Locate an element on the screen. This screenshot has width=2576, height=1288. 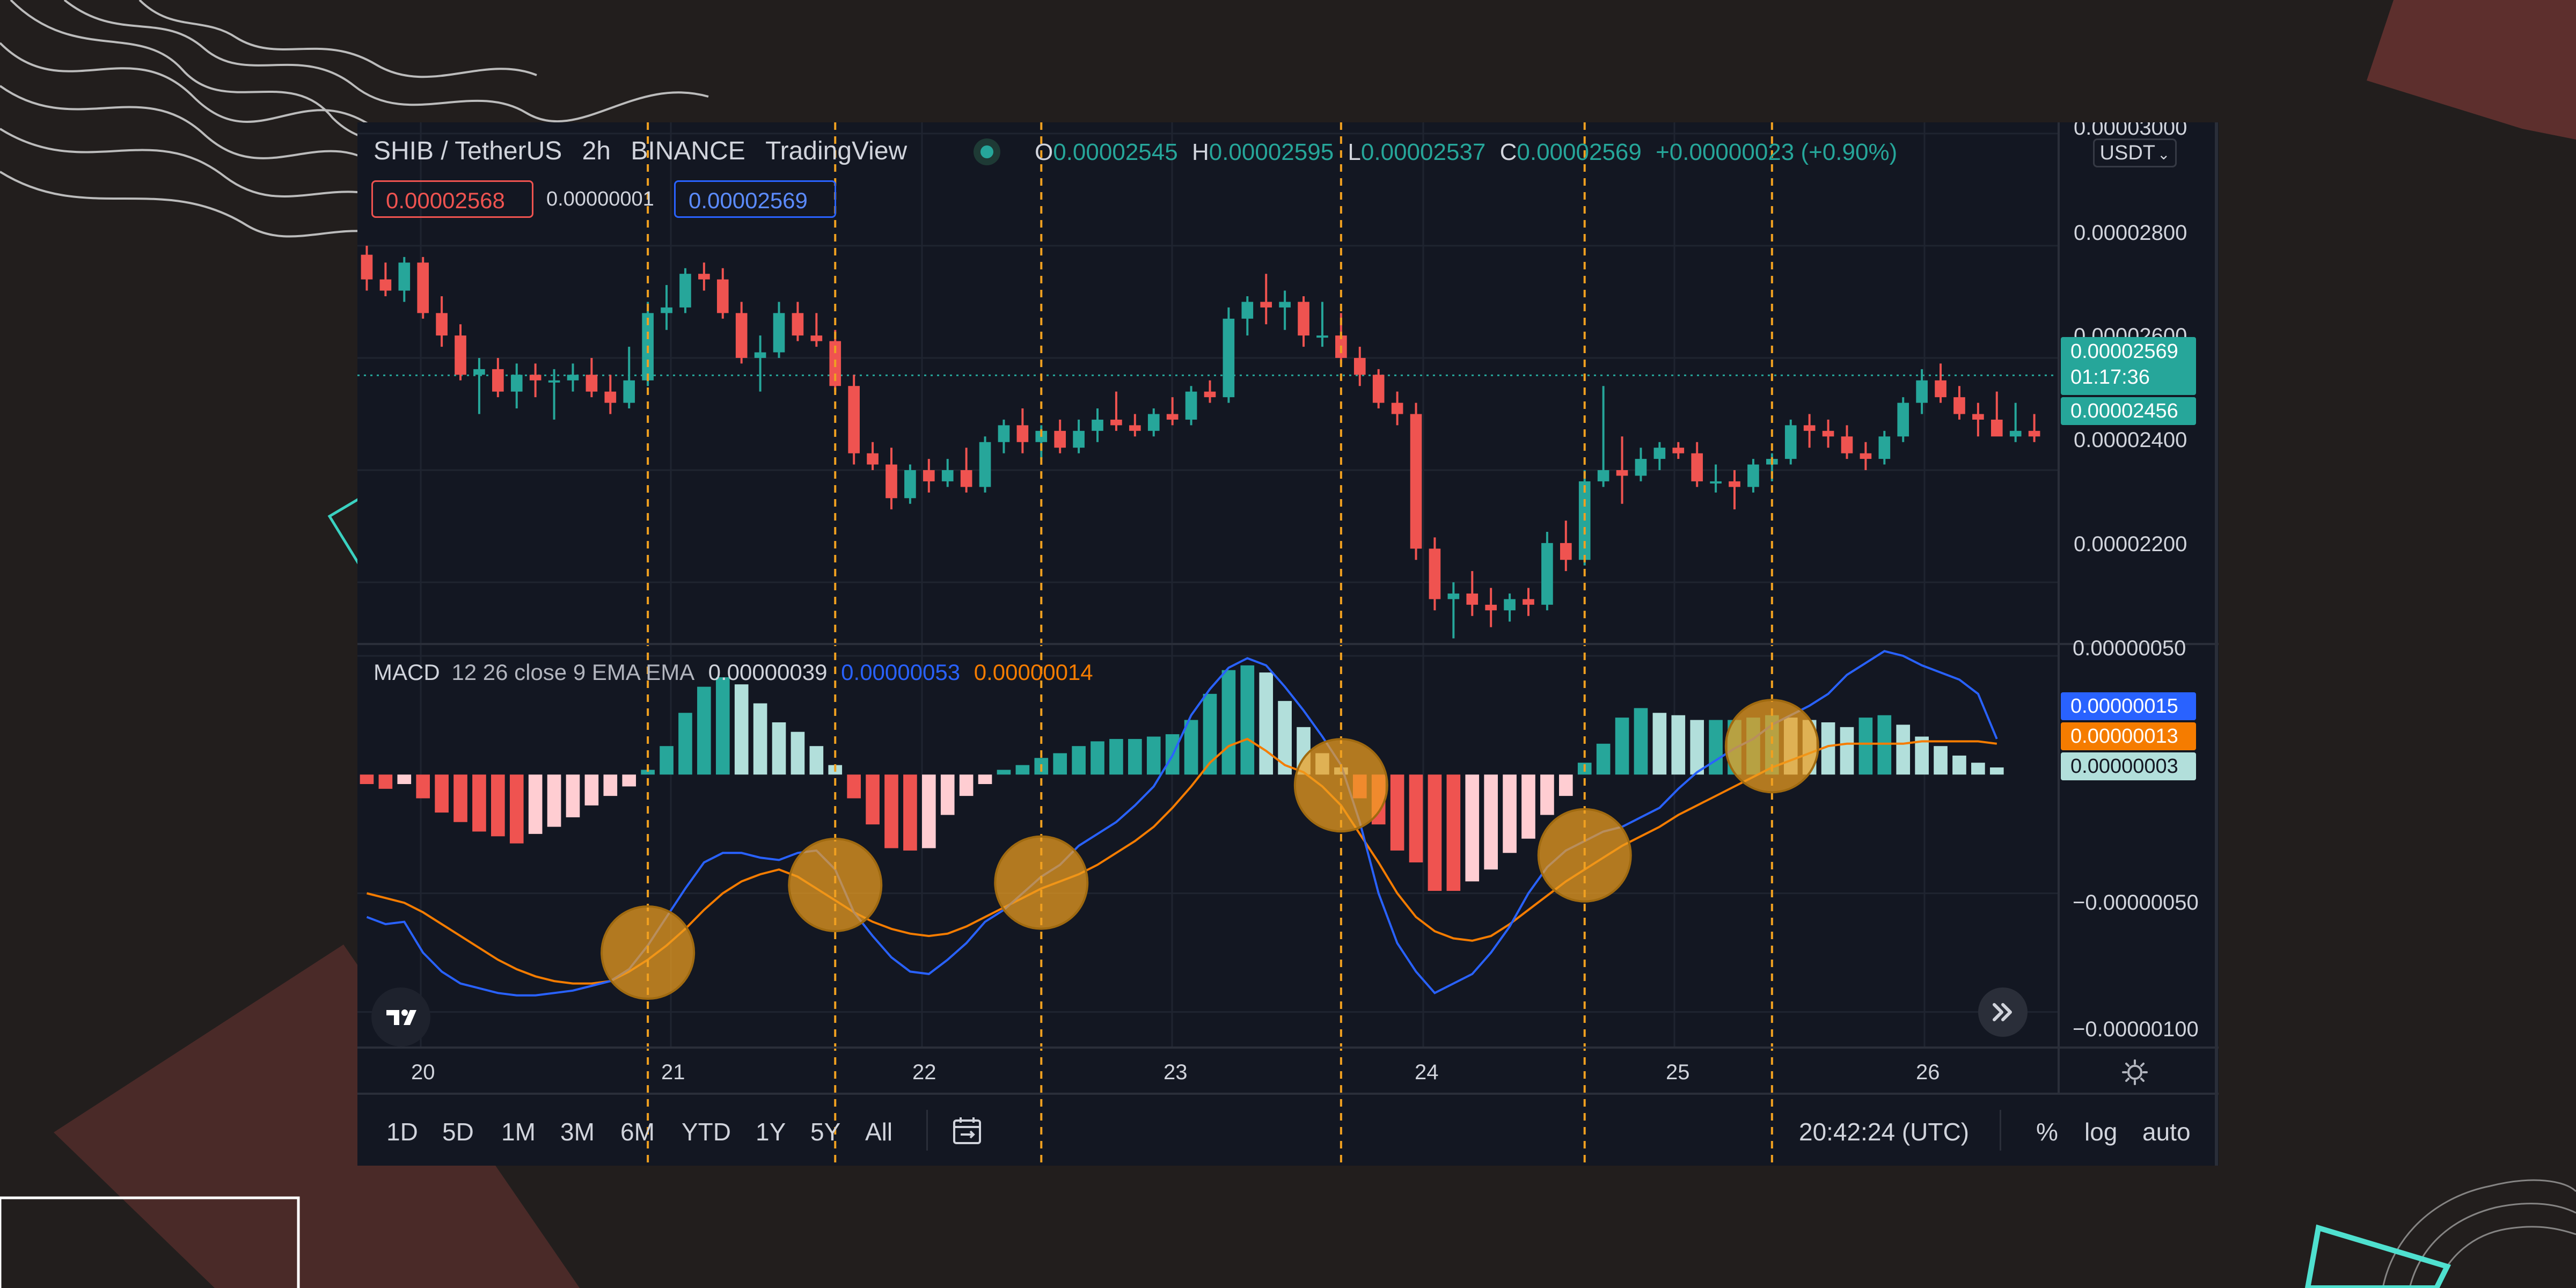
buy-price-button: 0.00002569 is located at coordinates (755, 199).